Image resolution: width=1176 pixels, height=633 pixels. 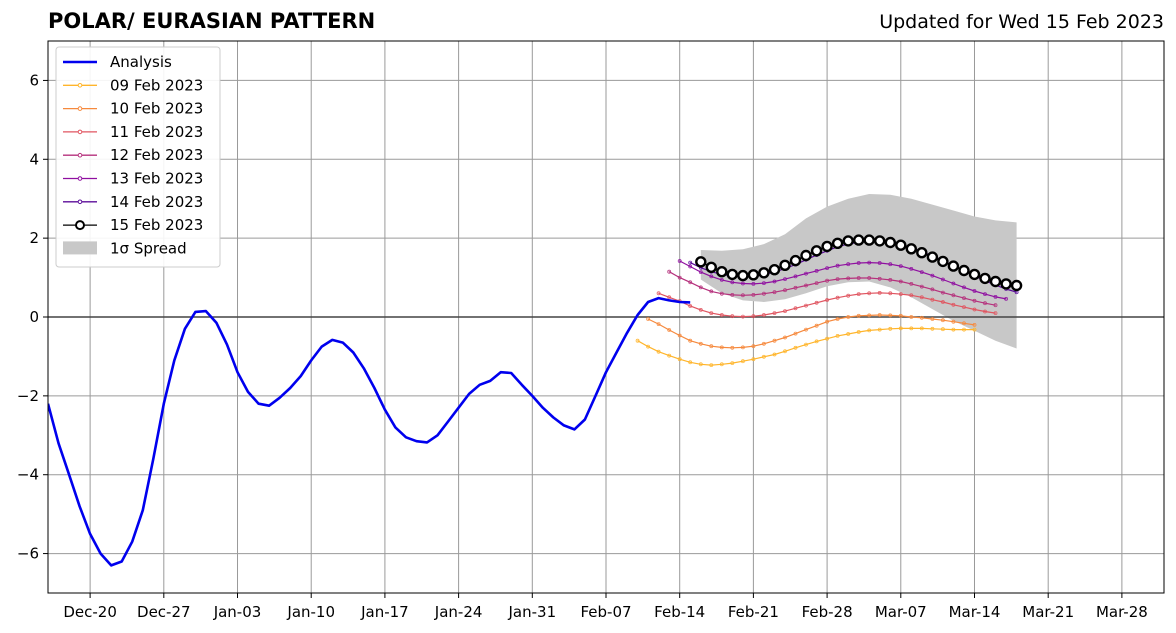 I want to click on legend-swatch-marker, so click(x=80, y=108).